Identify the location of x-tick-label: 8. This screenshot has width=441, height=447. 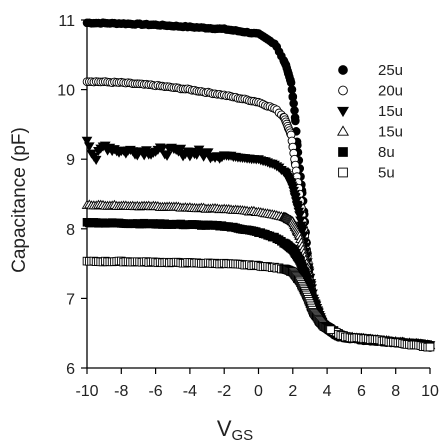
(395, 391).